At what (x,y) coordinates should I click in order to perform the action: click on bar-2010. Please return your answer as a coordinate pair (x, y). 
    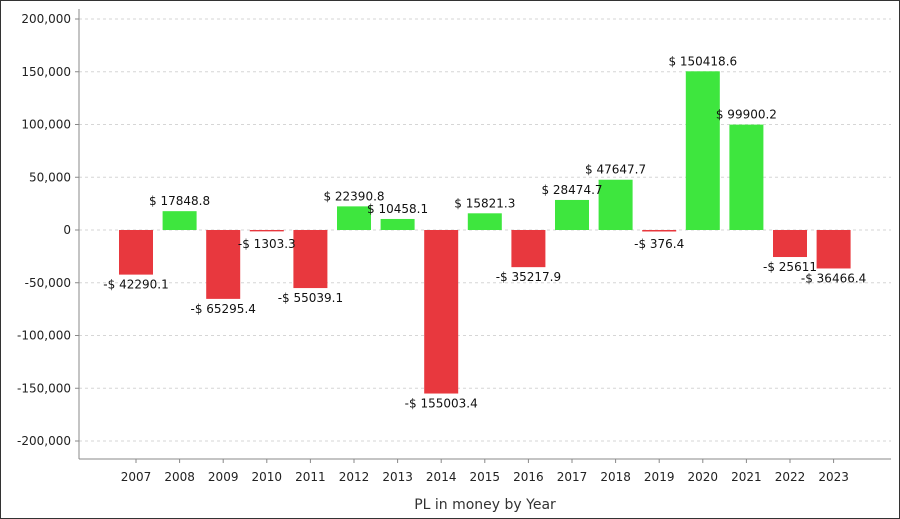
    Looking at the image, I should click on (266, 231).